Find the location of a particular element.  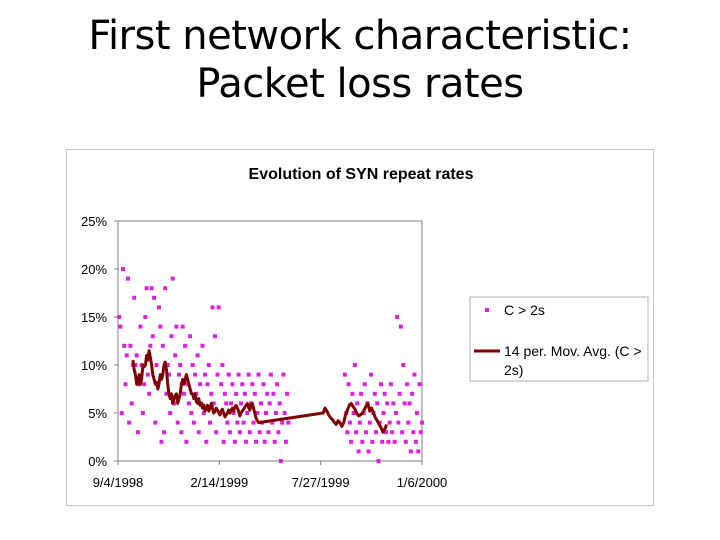

legend-label-line-1: 14 per. Mov. Avg. (C > is located at coordinates (573, 351).